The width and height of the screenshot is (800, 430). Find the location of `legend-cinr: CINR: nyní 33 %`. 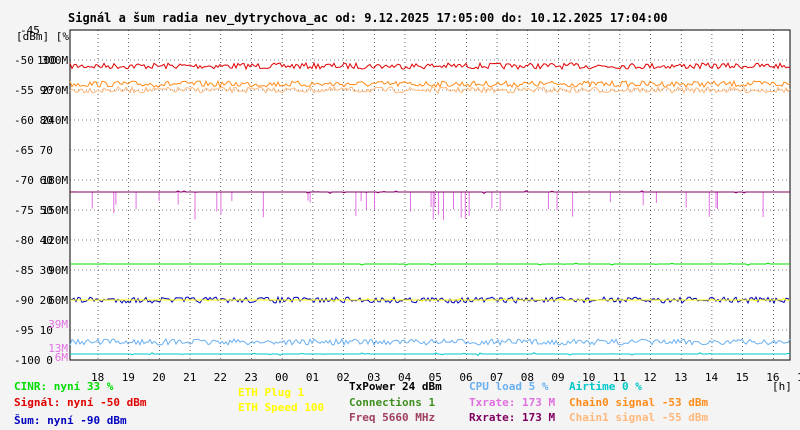

legend-cinr: CINR: nyní 33 % is located at coordinates (64, 386).